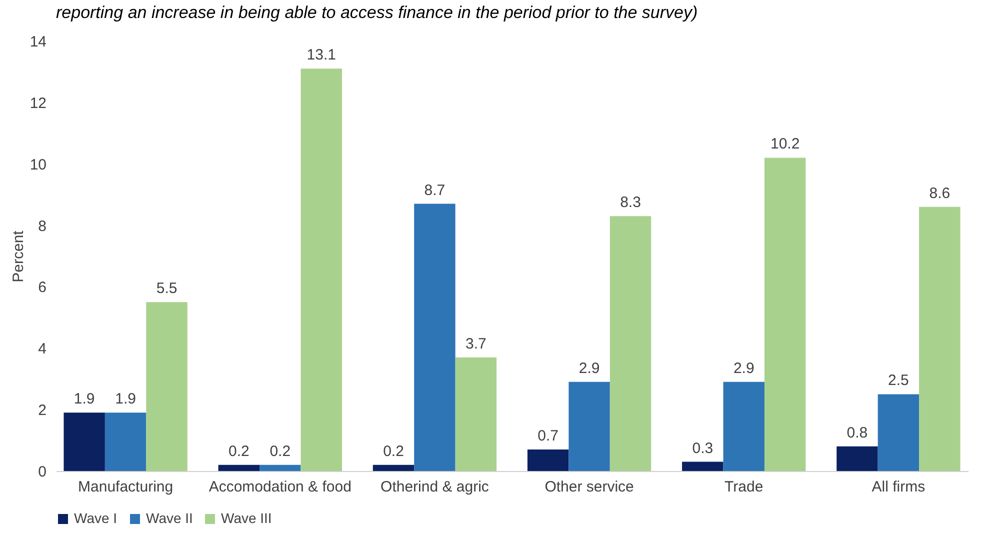  What do you see at coordinates (548, 436) in the screenshot?
I see `data-label: 0.7` at bounding box center [548, 436].